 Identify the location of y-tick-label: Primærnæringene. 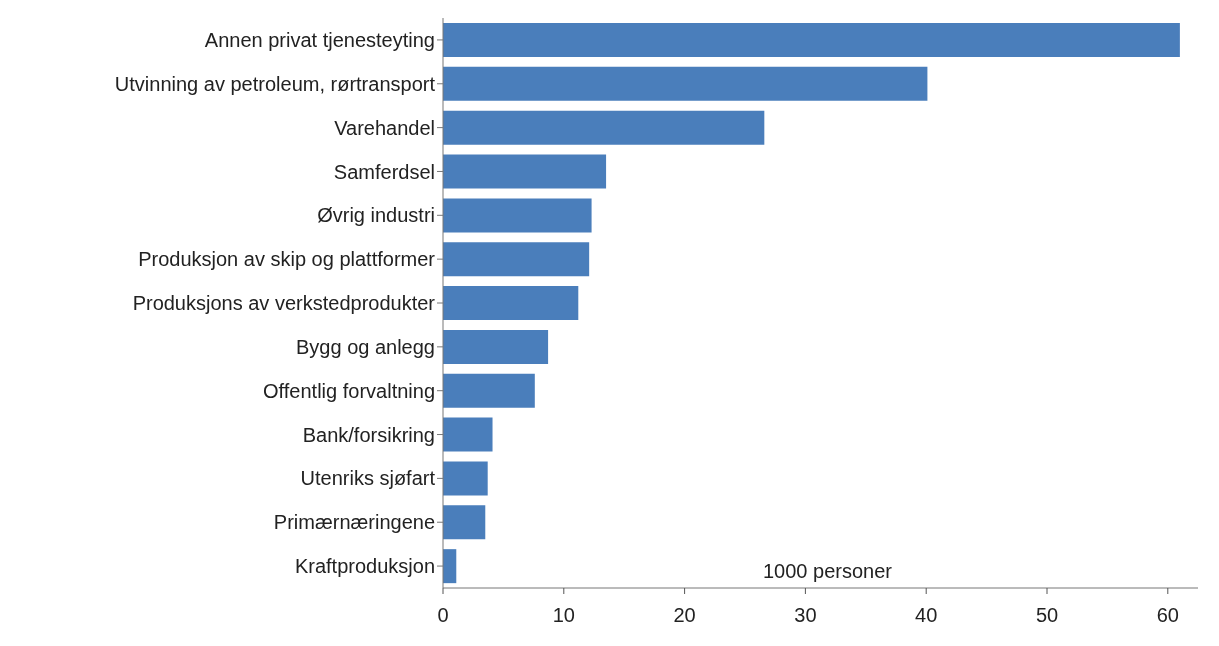
(354, 522).